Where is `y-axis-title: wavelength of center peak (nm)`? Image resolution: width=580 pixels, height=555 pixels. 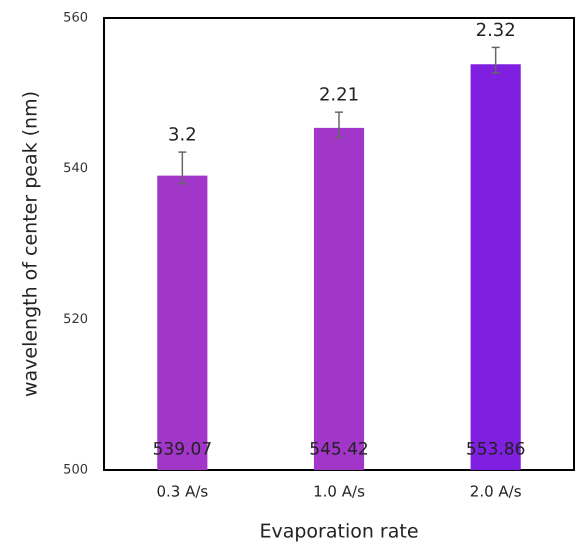
y-axis-title: wavelength of center peak (nm) is located at coordinates (31, 244).